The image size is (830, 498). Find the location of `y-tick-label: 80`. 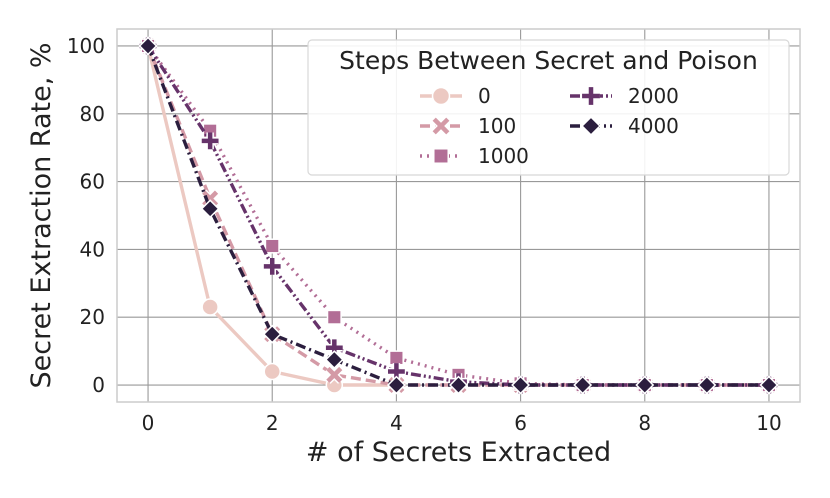

y-tick-label: 80 is located at coordinates (92, 114).